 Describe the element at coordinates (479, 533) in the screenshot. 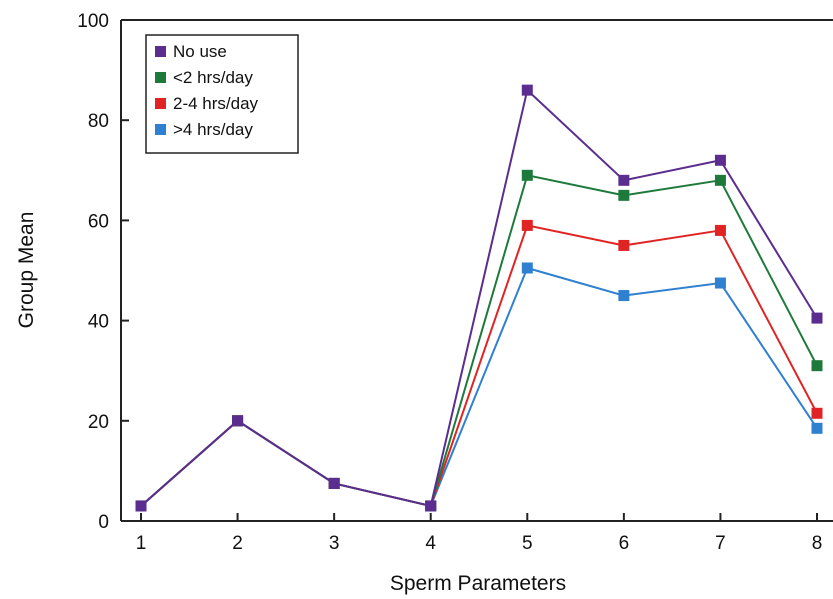

I see `x-ticks: 1 2 3 4 5 6 7 8` at that location.